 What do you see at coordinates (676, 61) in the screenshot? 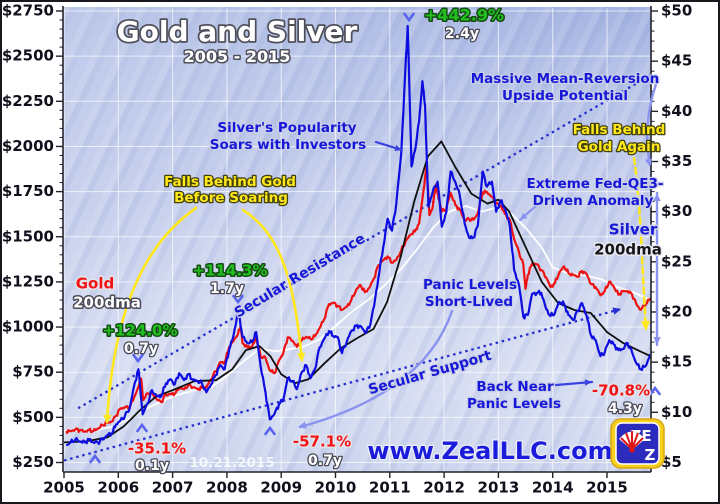
I see `y-right-label: $45` at bounding box center [676, 61].